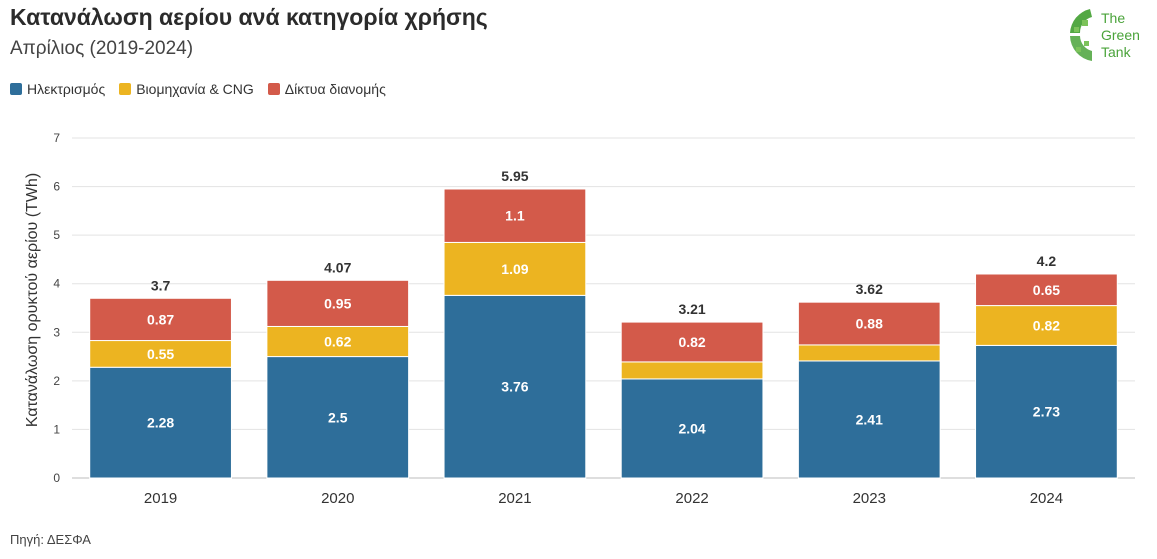 This screenshot has height=559, width=1157. I want to click on green-tank-logo: The Green Tank, so click(1105, 35).